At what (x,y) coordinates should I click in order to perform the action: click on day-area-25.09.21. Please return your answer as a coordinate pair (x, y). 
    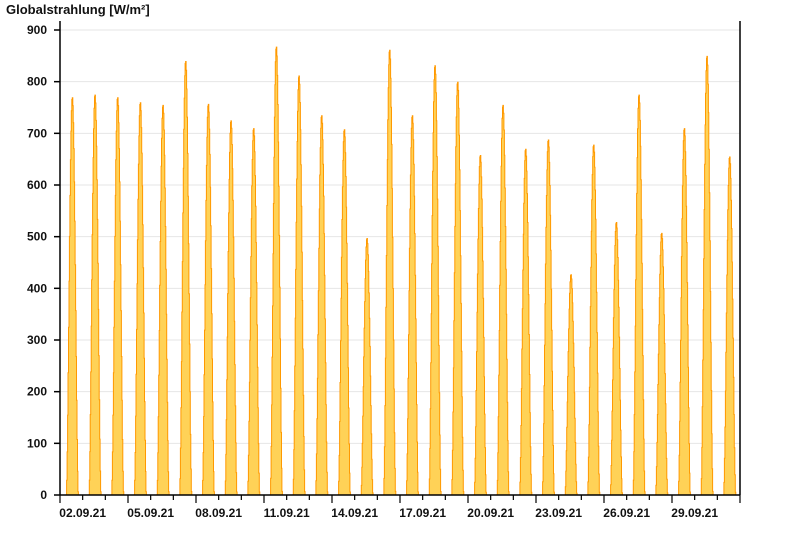
    Looking at the image, I should click on (616, 359).